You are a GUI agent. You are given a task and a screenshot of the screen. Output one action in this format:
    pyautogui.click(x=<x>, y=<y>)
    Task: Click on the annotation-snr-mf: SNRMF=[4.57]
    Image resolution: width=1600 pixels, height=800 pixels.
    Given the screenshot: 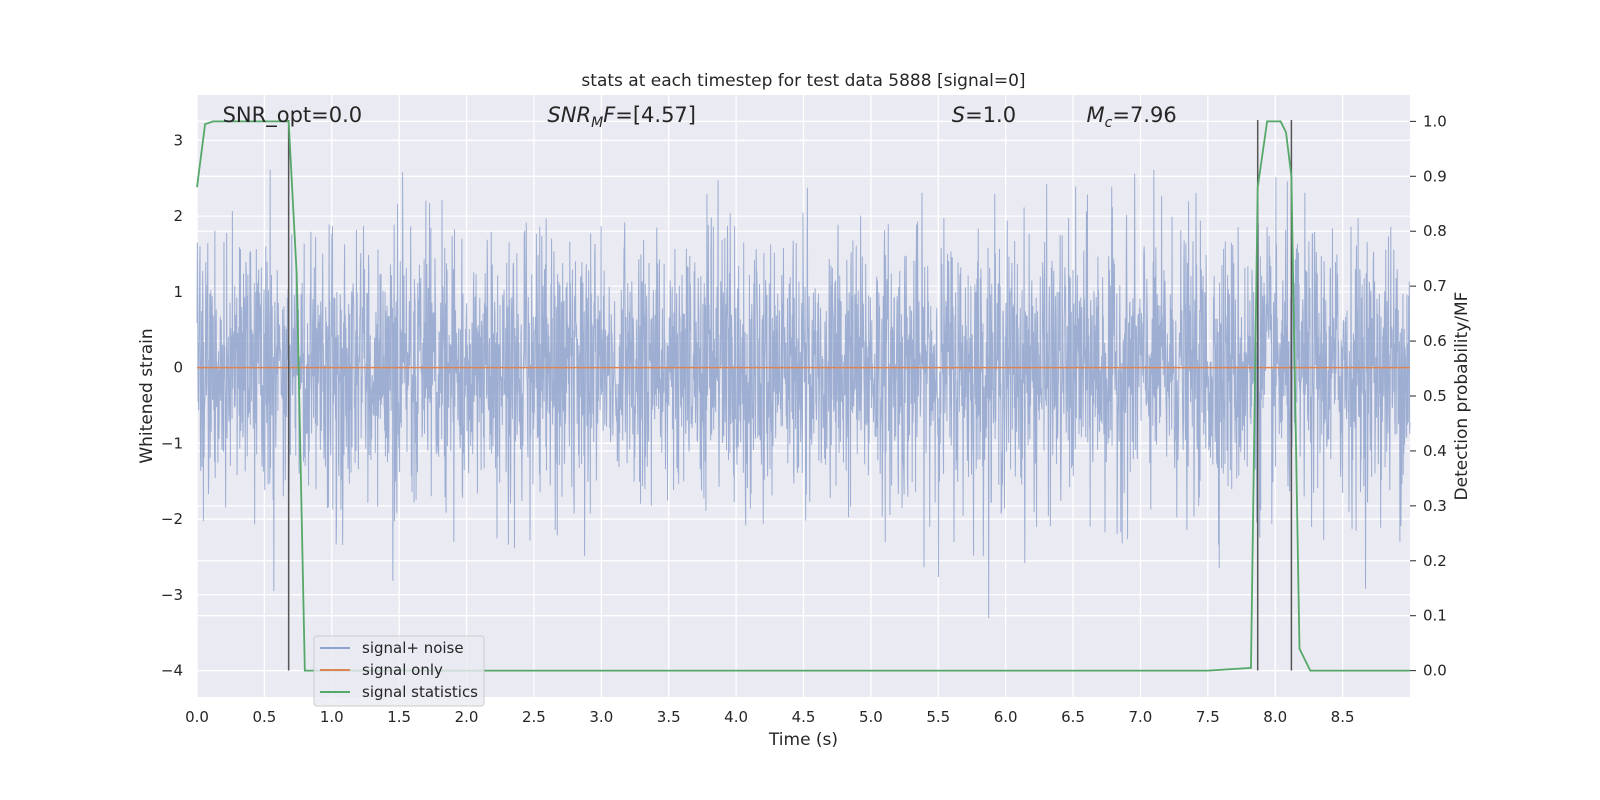 What is the action you would take?
    pyautogui.click(x=621, y=117)
    